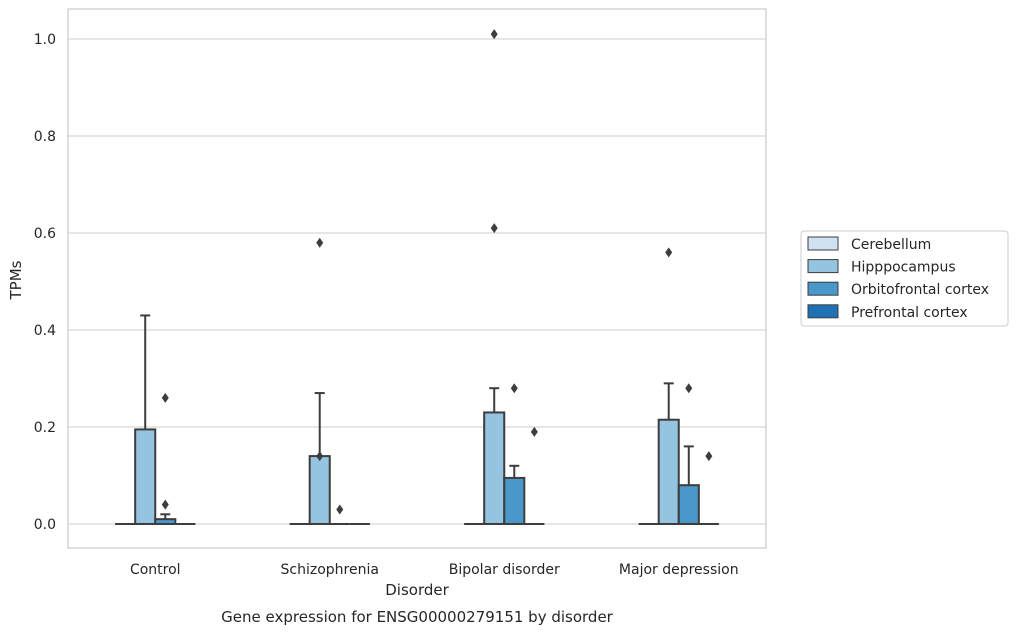 The width and height of the screenshot is (1018, 634). What do you see at coordinates (330, 570) in the screenshot?
I see `x-tick-label: Schizophrenia` at bounding box center [330, 570].